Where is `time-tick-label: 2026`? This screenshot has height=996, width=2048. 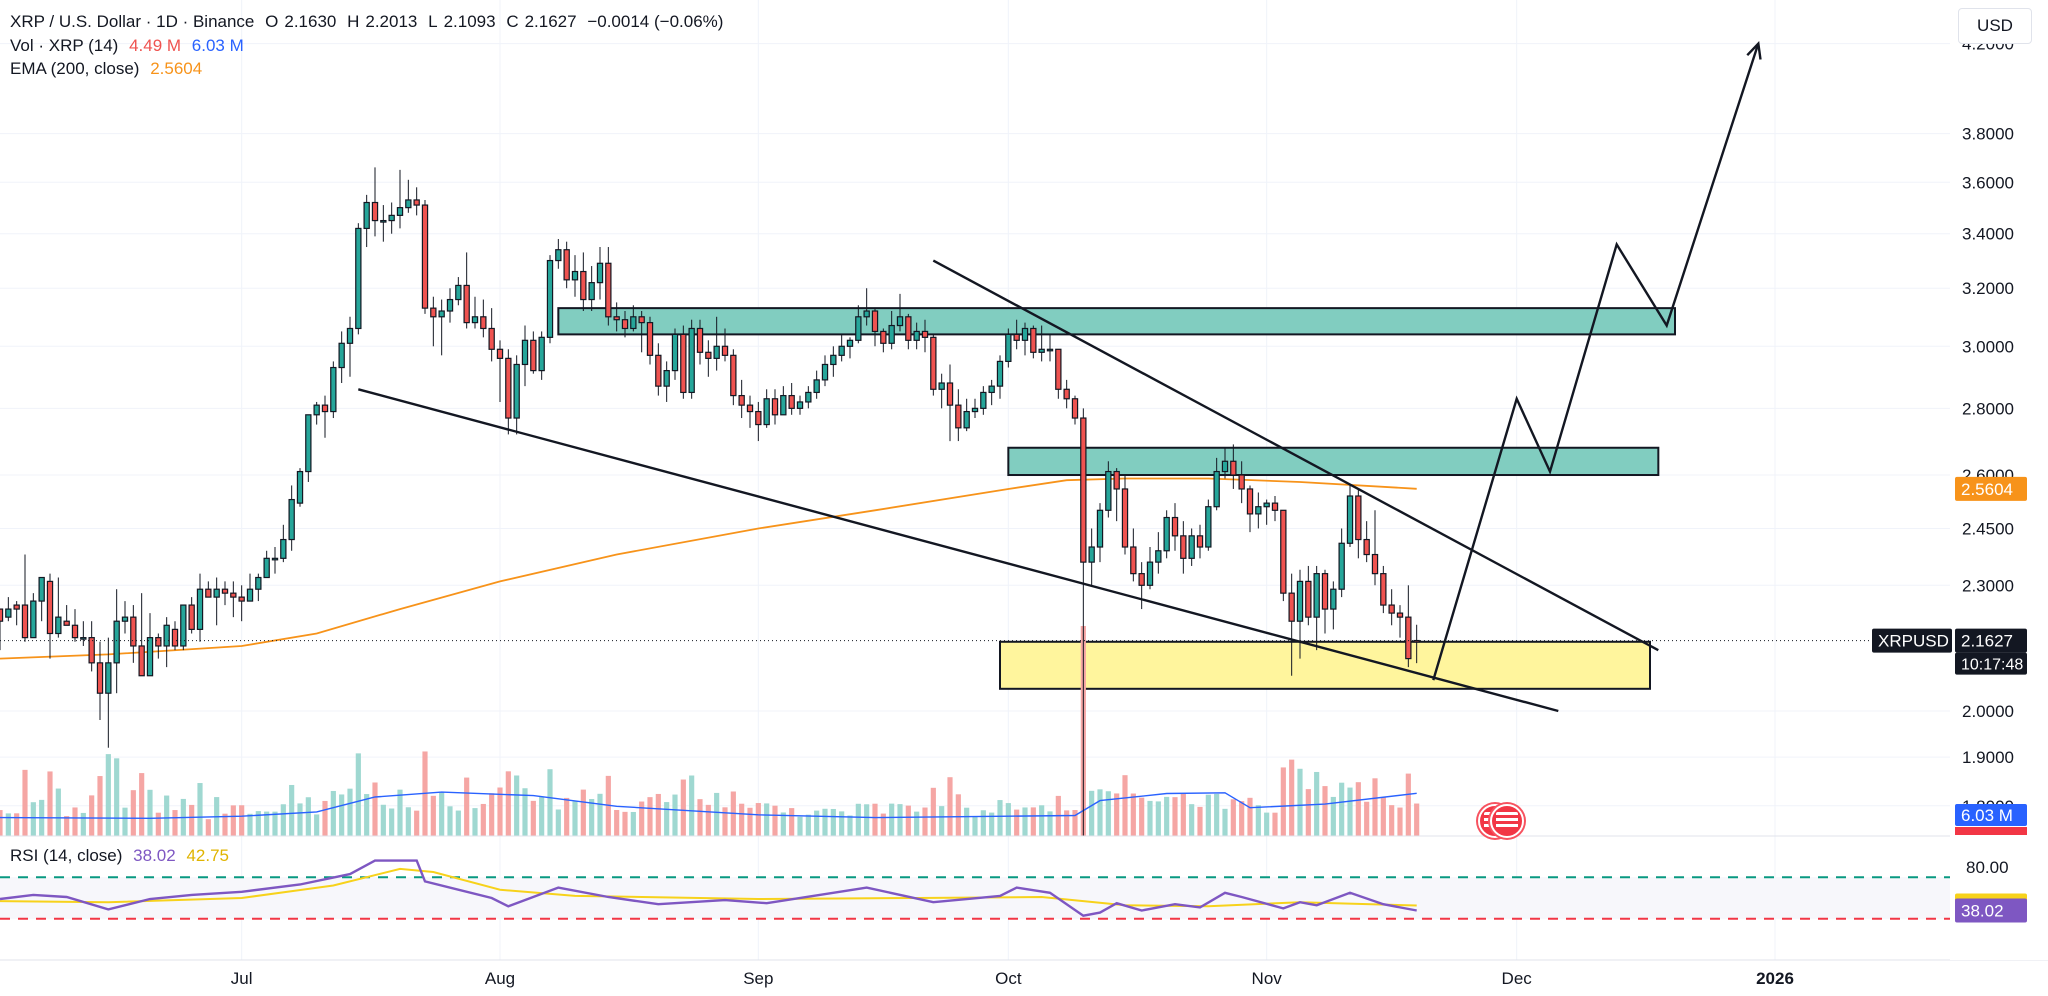
time-tick-label: 2026 is located at coordinates (1775, 978).